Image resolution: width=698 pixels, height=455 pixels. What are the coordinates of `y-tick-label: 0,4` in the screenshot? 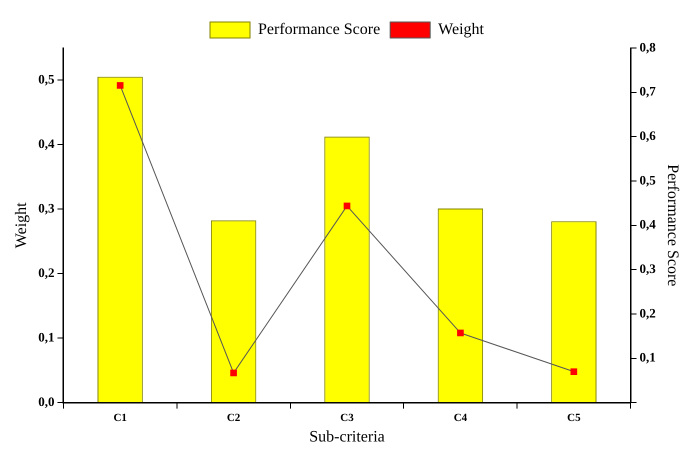 It's located at (46, 144).